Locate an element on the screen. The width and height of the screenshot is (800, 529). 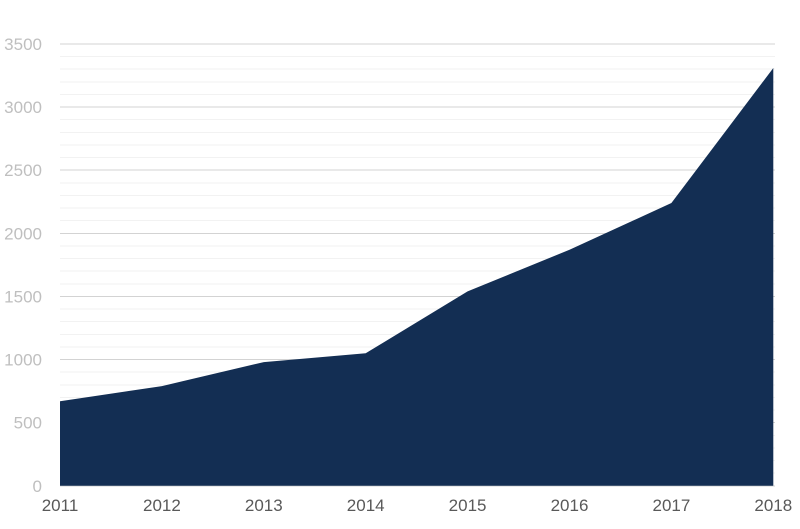
x-axis-tick-label: 2017 is located at coordinates (671, 505).